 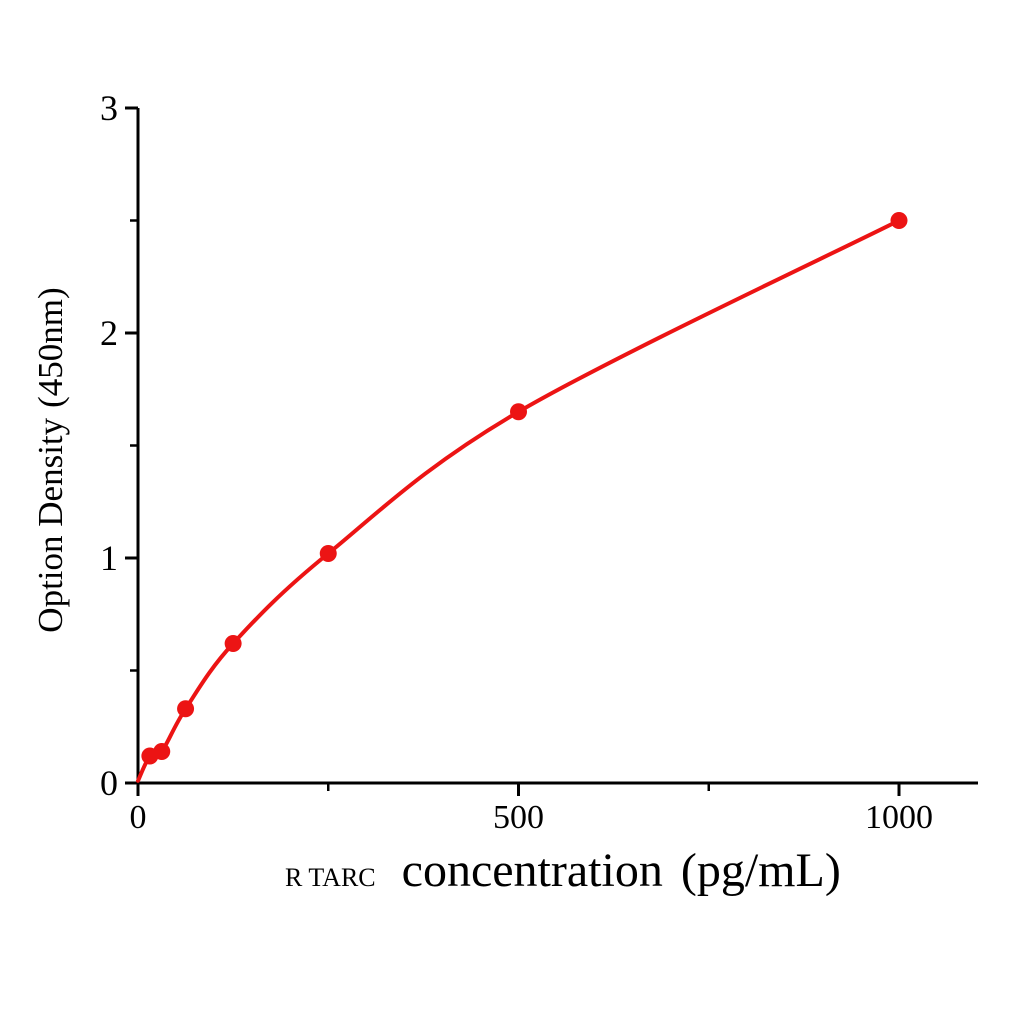 What do you see at coordinates (761, 870) in the screenshot?
I see `x-title-unit: (pg/mL)` at bounding box center [761, 870].